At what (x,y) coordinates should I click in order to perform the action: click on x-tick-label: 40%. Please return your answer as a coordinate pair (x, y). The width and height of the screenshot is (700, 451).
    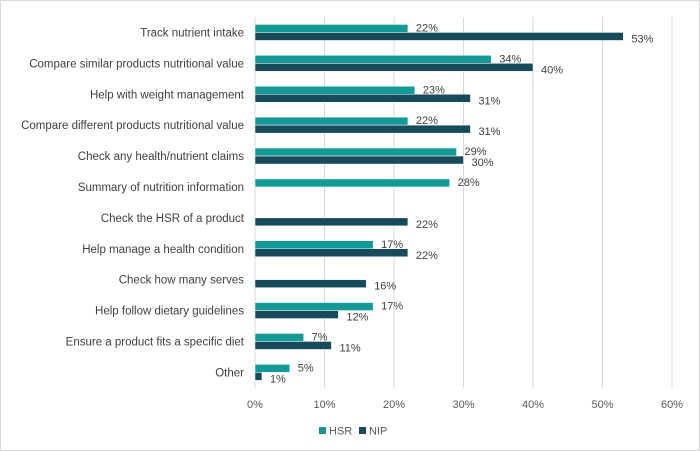
    Looking at the image, I should click on (533, 405).